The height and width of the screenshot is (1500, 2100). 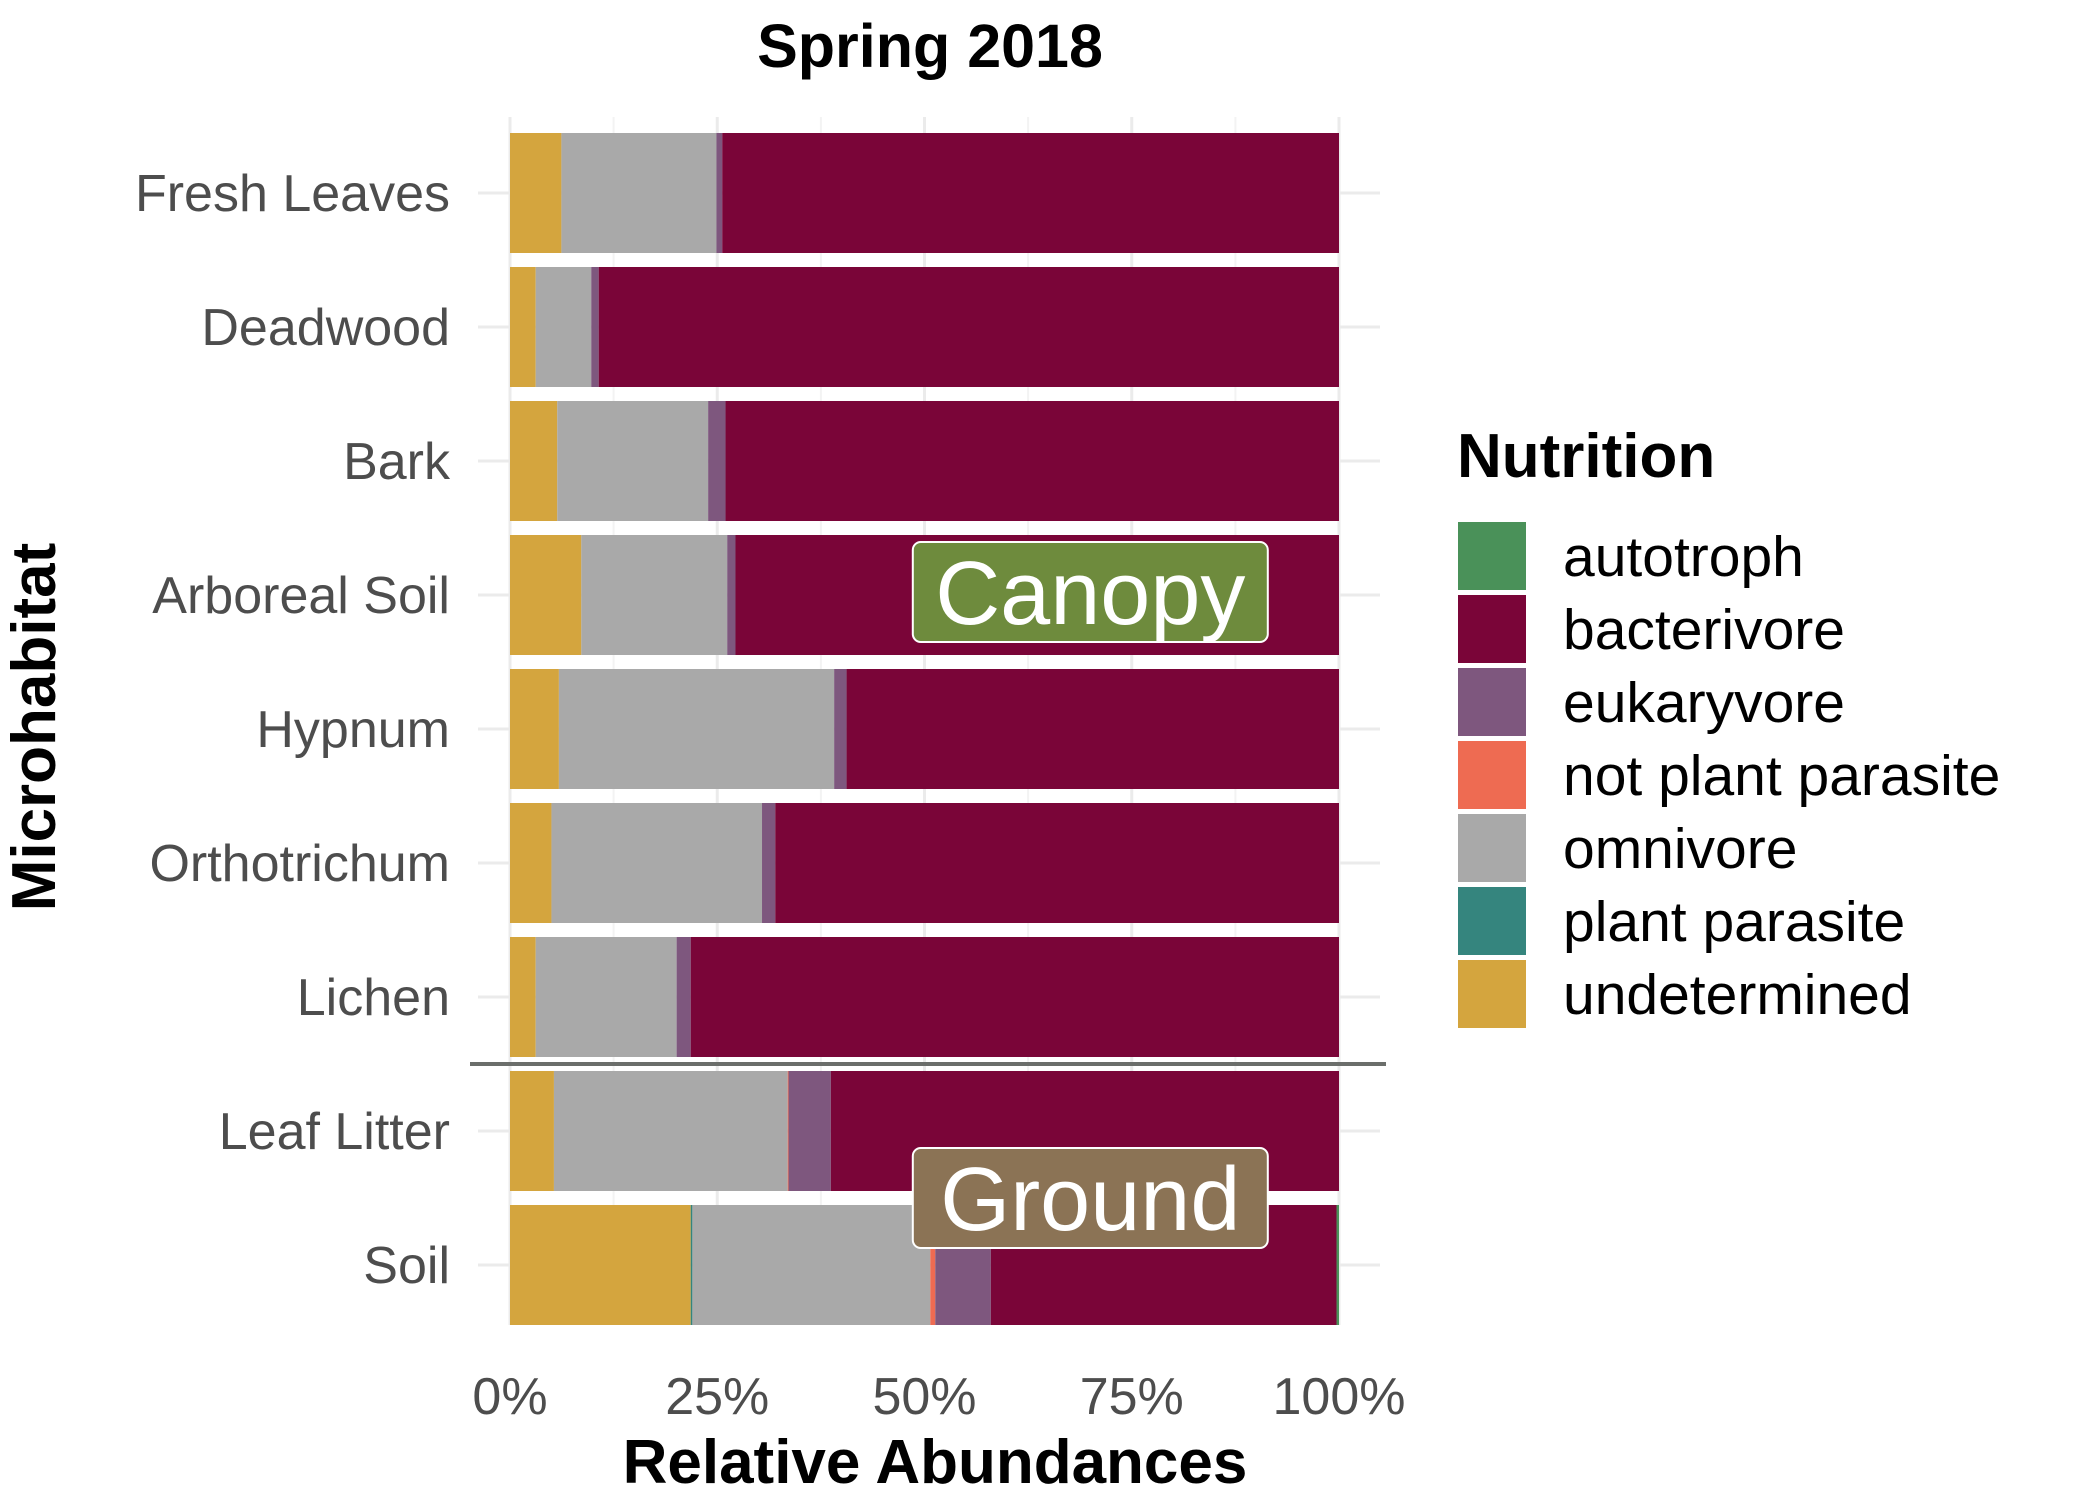 I want to click on legend-item-bacterivore: bacterivore, so click(x=1651, y=629).